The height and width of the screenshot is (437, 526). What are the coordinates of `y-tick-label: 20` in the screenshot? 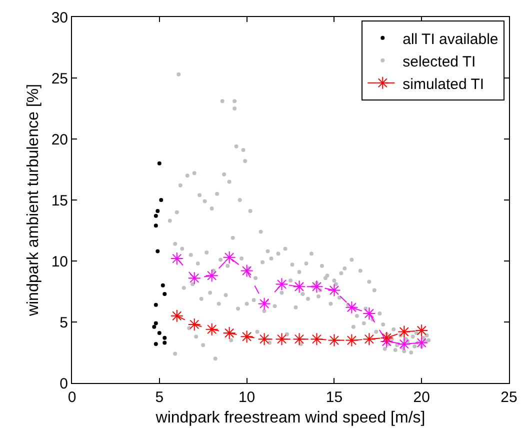 It's located at (59, 139).